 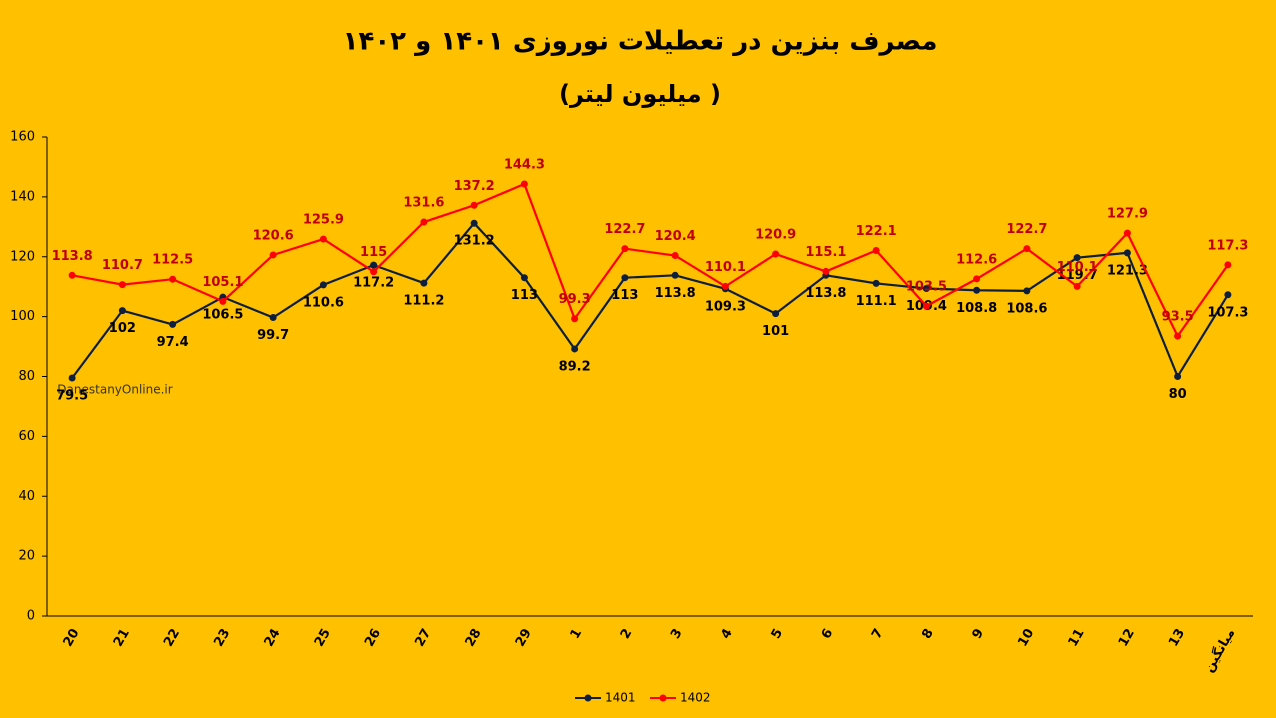 I want to click on data-label: 97.4, so click(x=173, y=342).